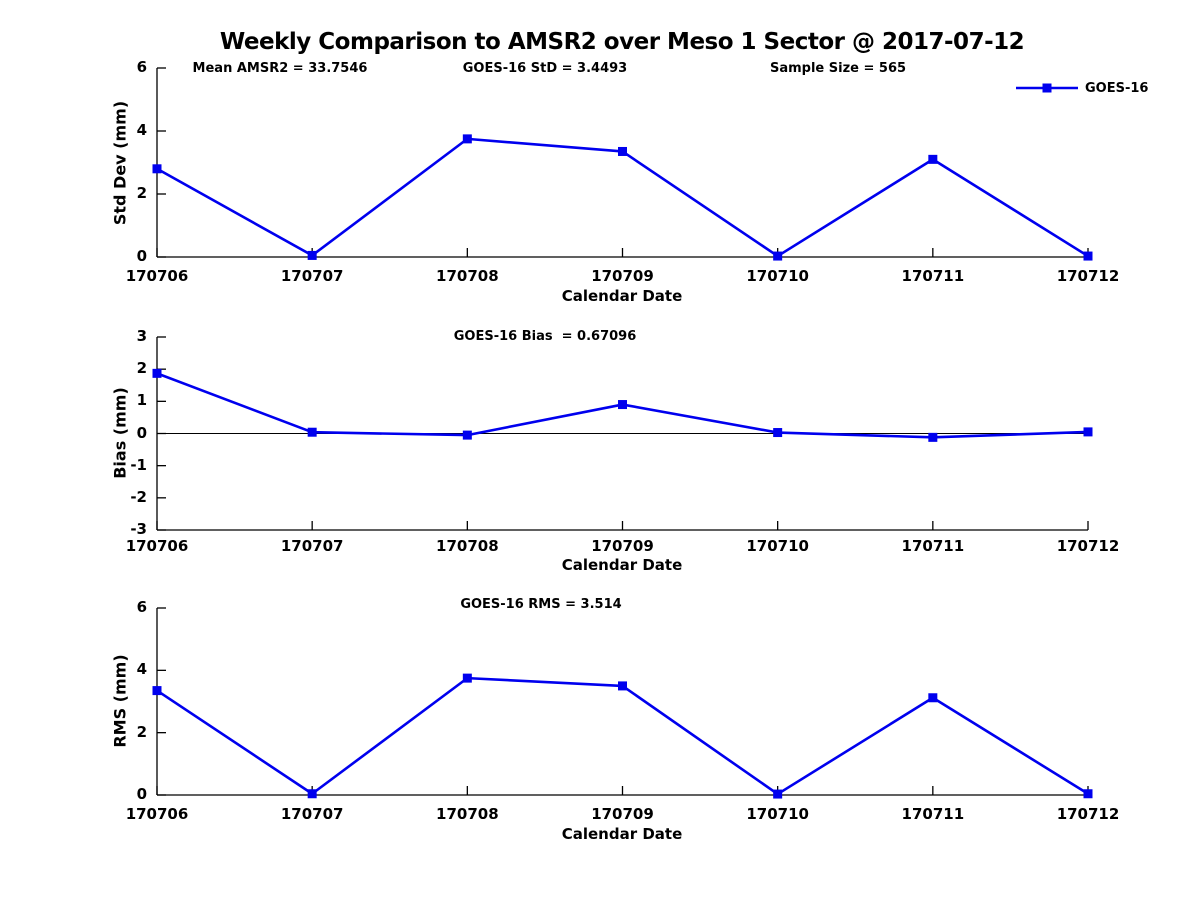 Image resolution: width=1200 pixels, height=900 pixels. Describe the element at coordinates (138, 529) in the screenshot. I see `y-tick-label: -3` at that location.